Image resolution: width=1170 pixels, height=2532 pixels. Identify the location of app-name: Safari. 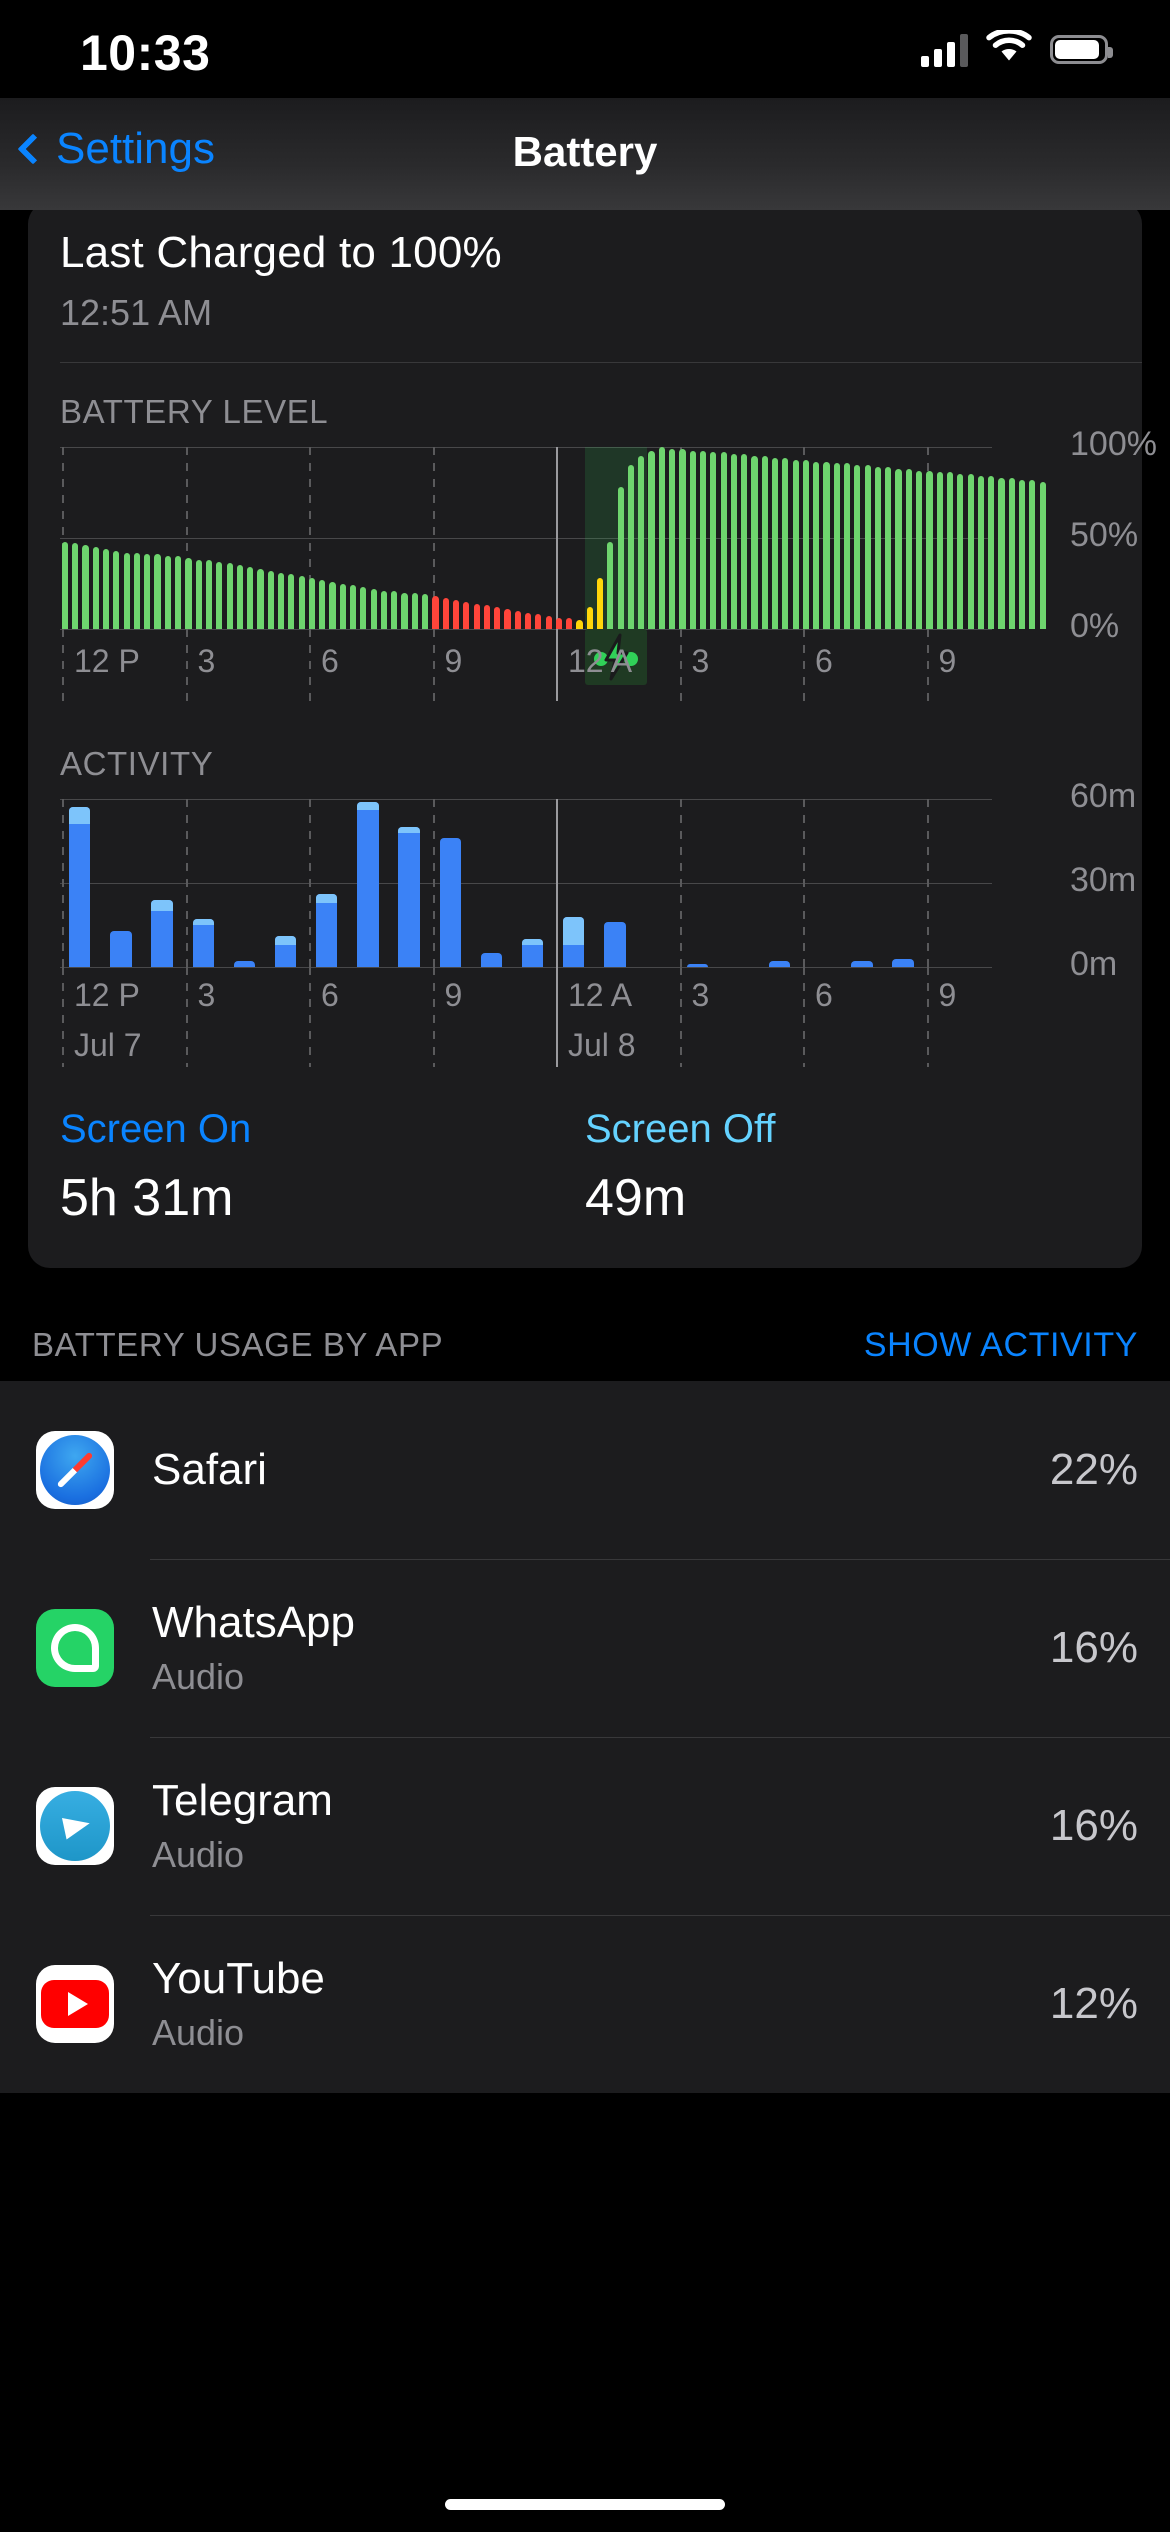
(209, 1469).